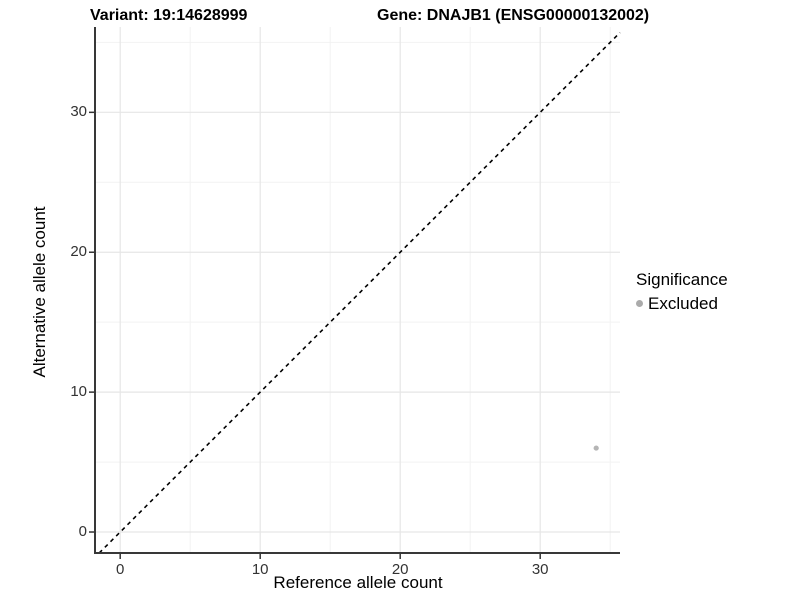 The width and height of the screenshot is (800, 600). I want to click on x-tick-label: 0, so click(120, 569).